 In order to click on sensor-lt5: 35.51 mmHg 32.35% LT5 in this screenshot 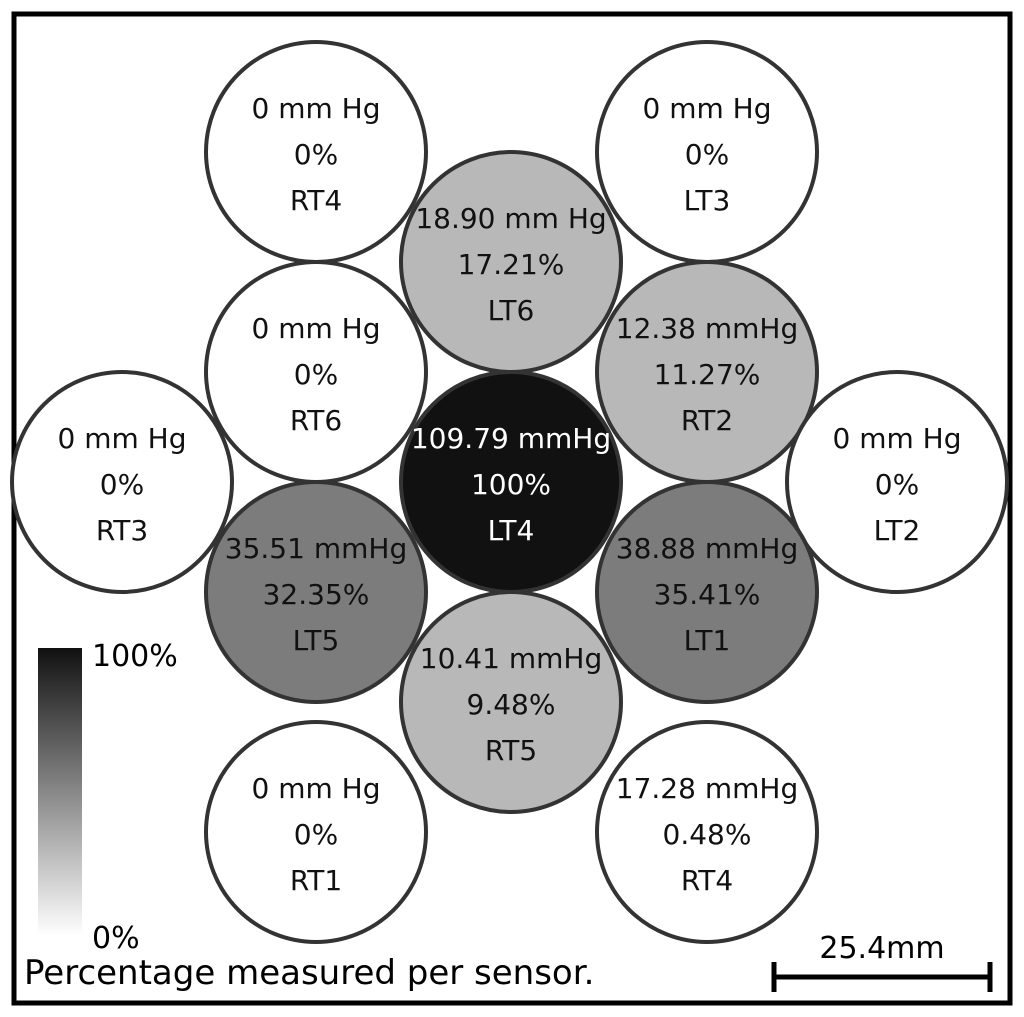, I will do `click(316, 592)`.